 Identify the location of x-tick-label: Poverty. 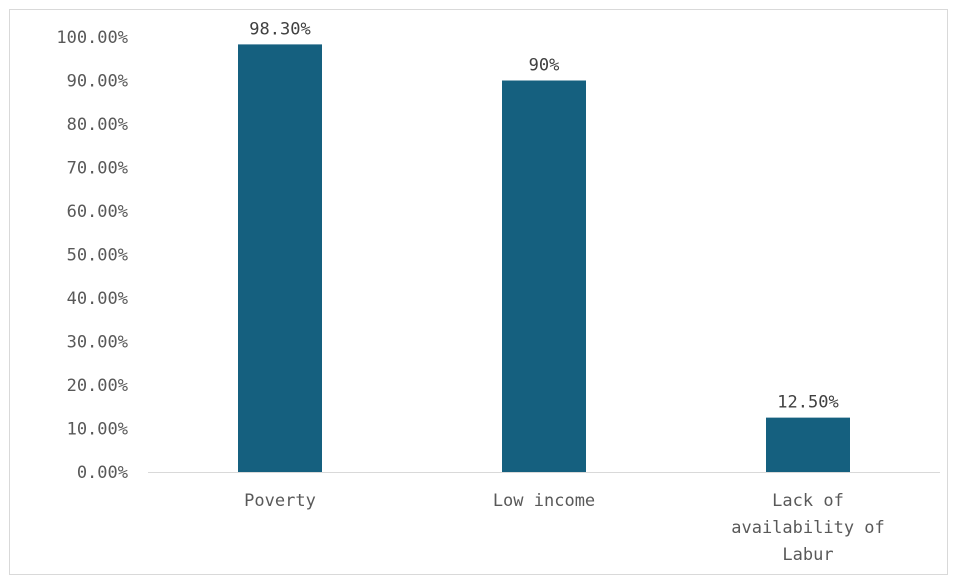
(280, 501).